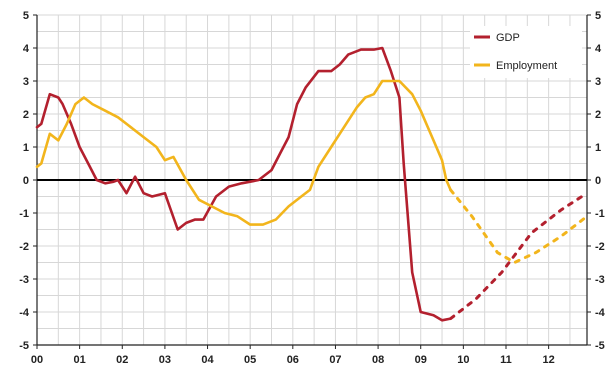  Describe the element at coordinates (598, 148) in the screenshot. I see `y-tick-label-right: 1` at that location.